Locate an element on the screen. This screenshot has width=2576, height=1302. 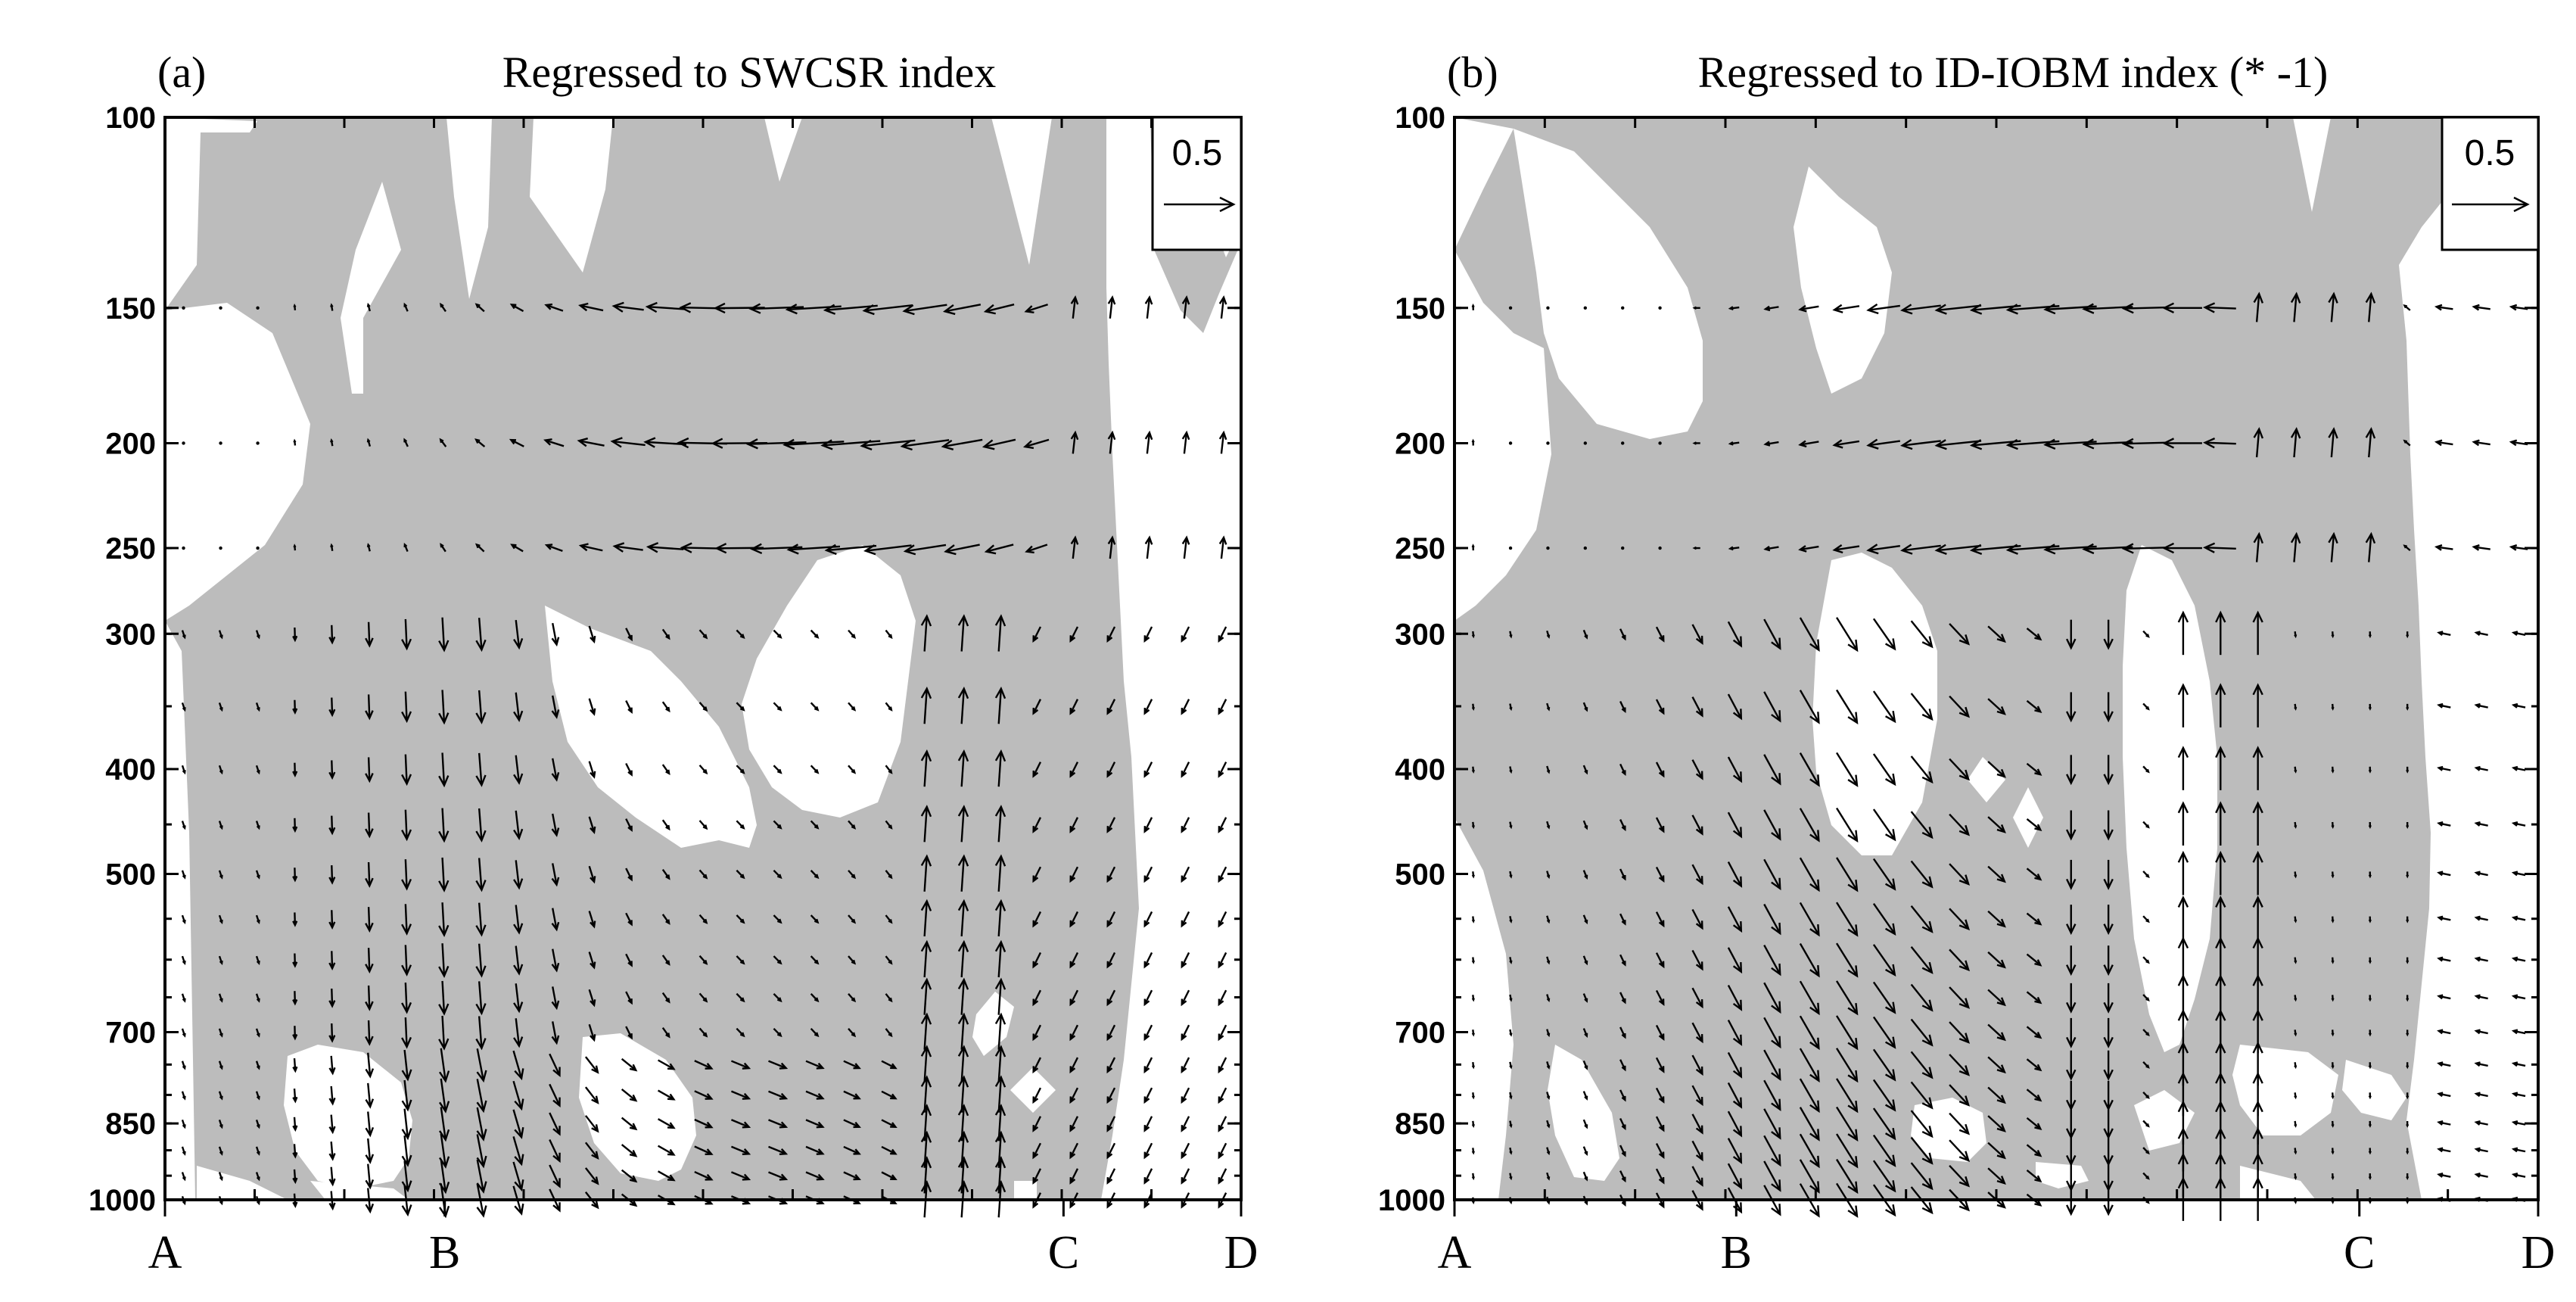
x-tick-label-d: D is located at coordinates (2539, 1253).